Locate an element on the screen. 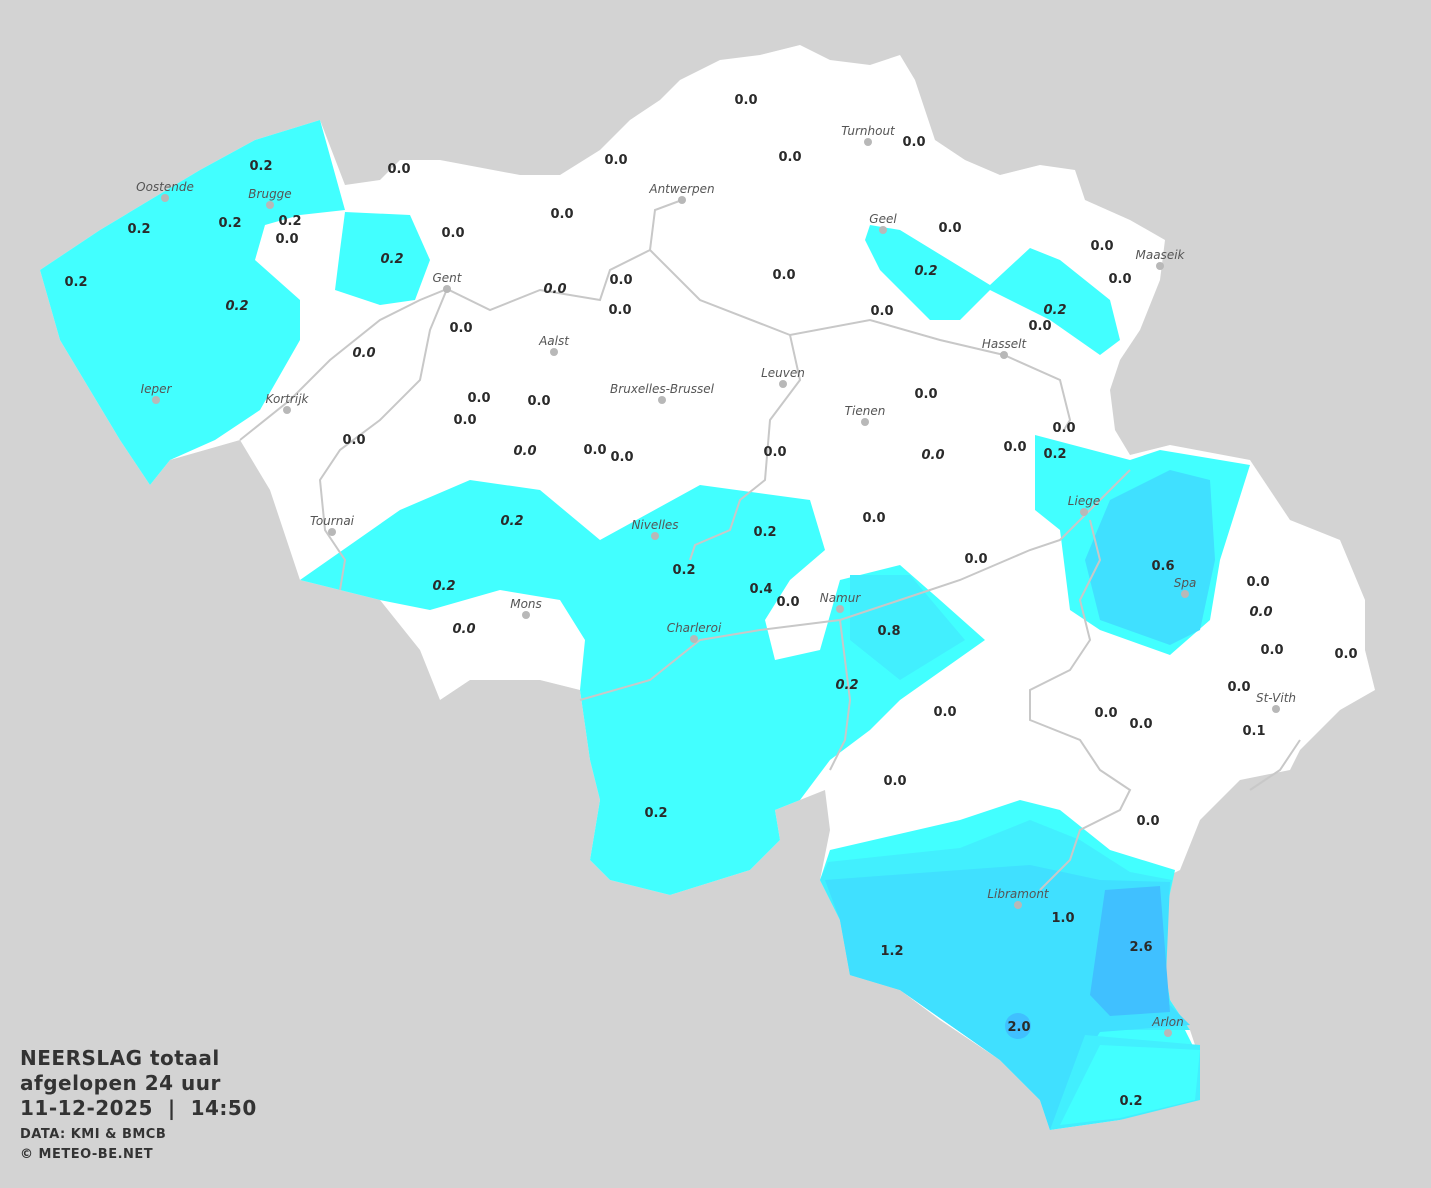 This screenshot has height=1188, width=1431. precip-value: 0.4 is located at coordinates (760, 589).